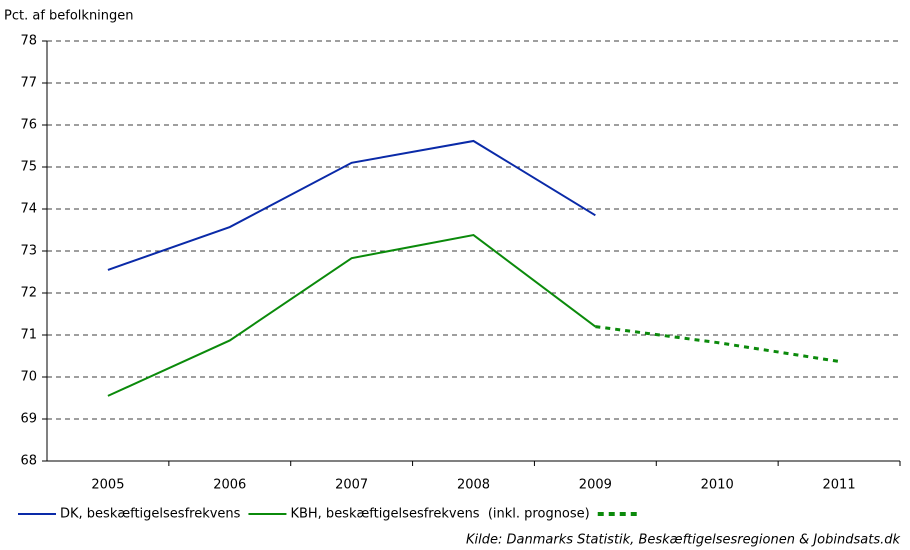 This screenshot has height=550, width=910. What do you see at coordinates (150, 514) in the screenshot?
I see `legend-label: DK, beskæftigelsesfrekvens` at bounding box center [150, 514].